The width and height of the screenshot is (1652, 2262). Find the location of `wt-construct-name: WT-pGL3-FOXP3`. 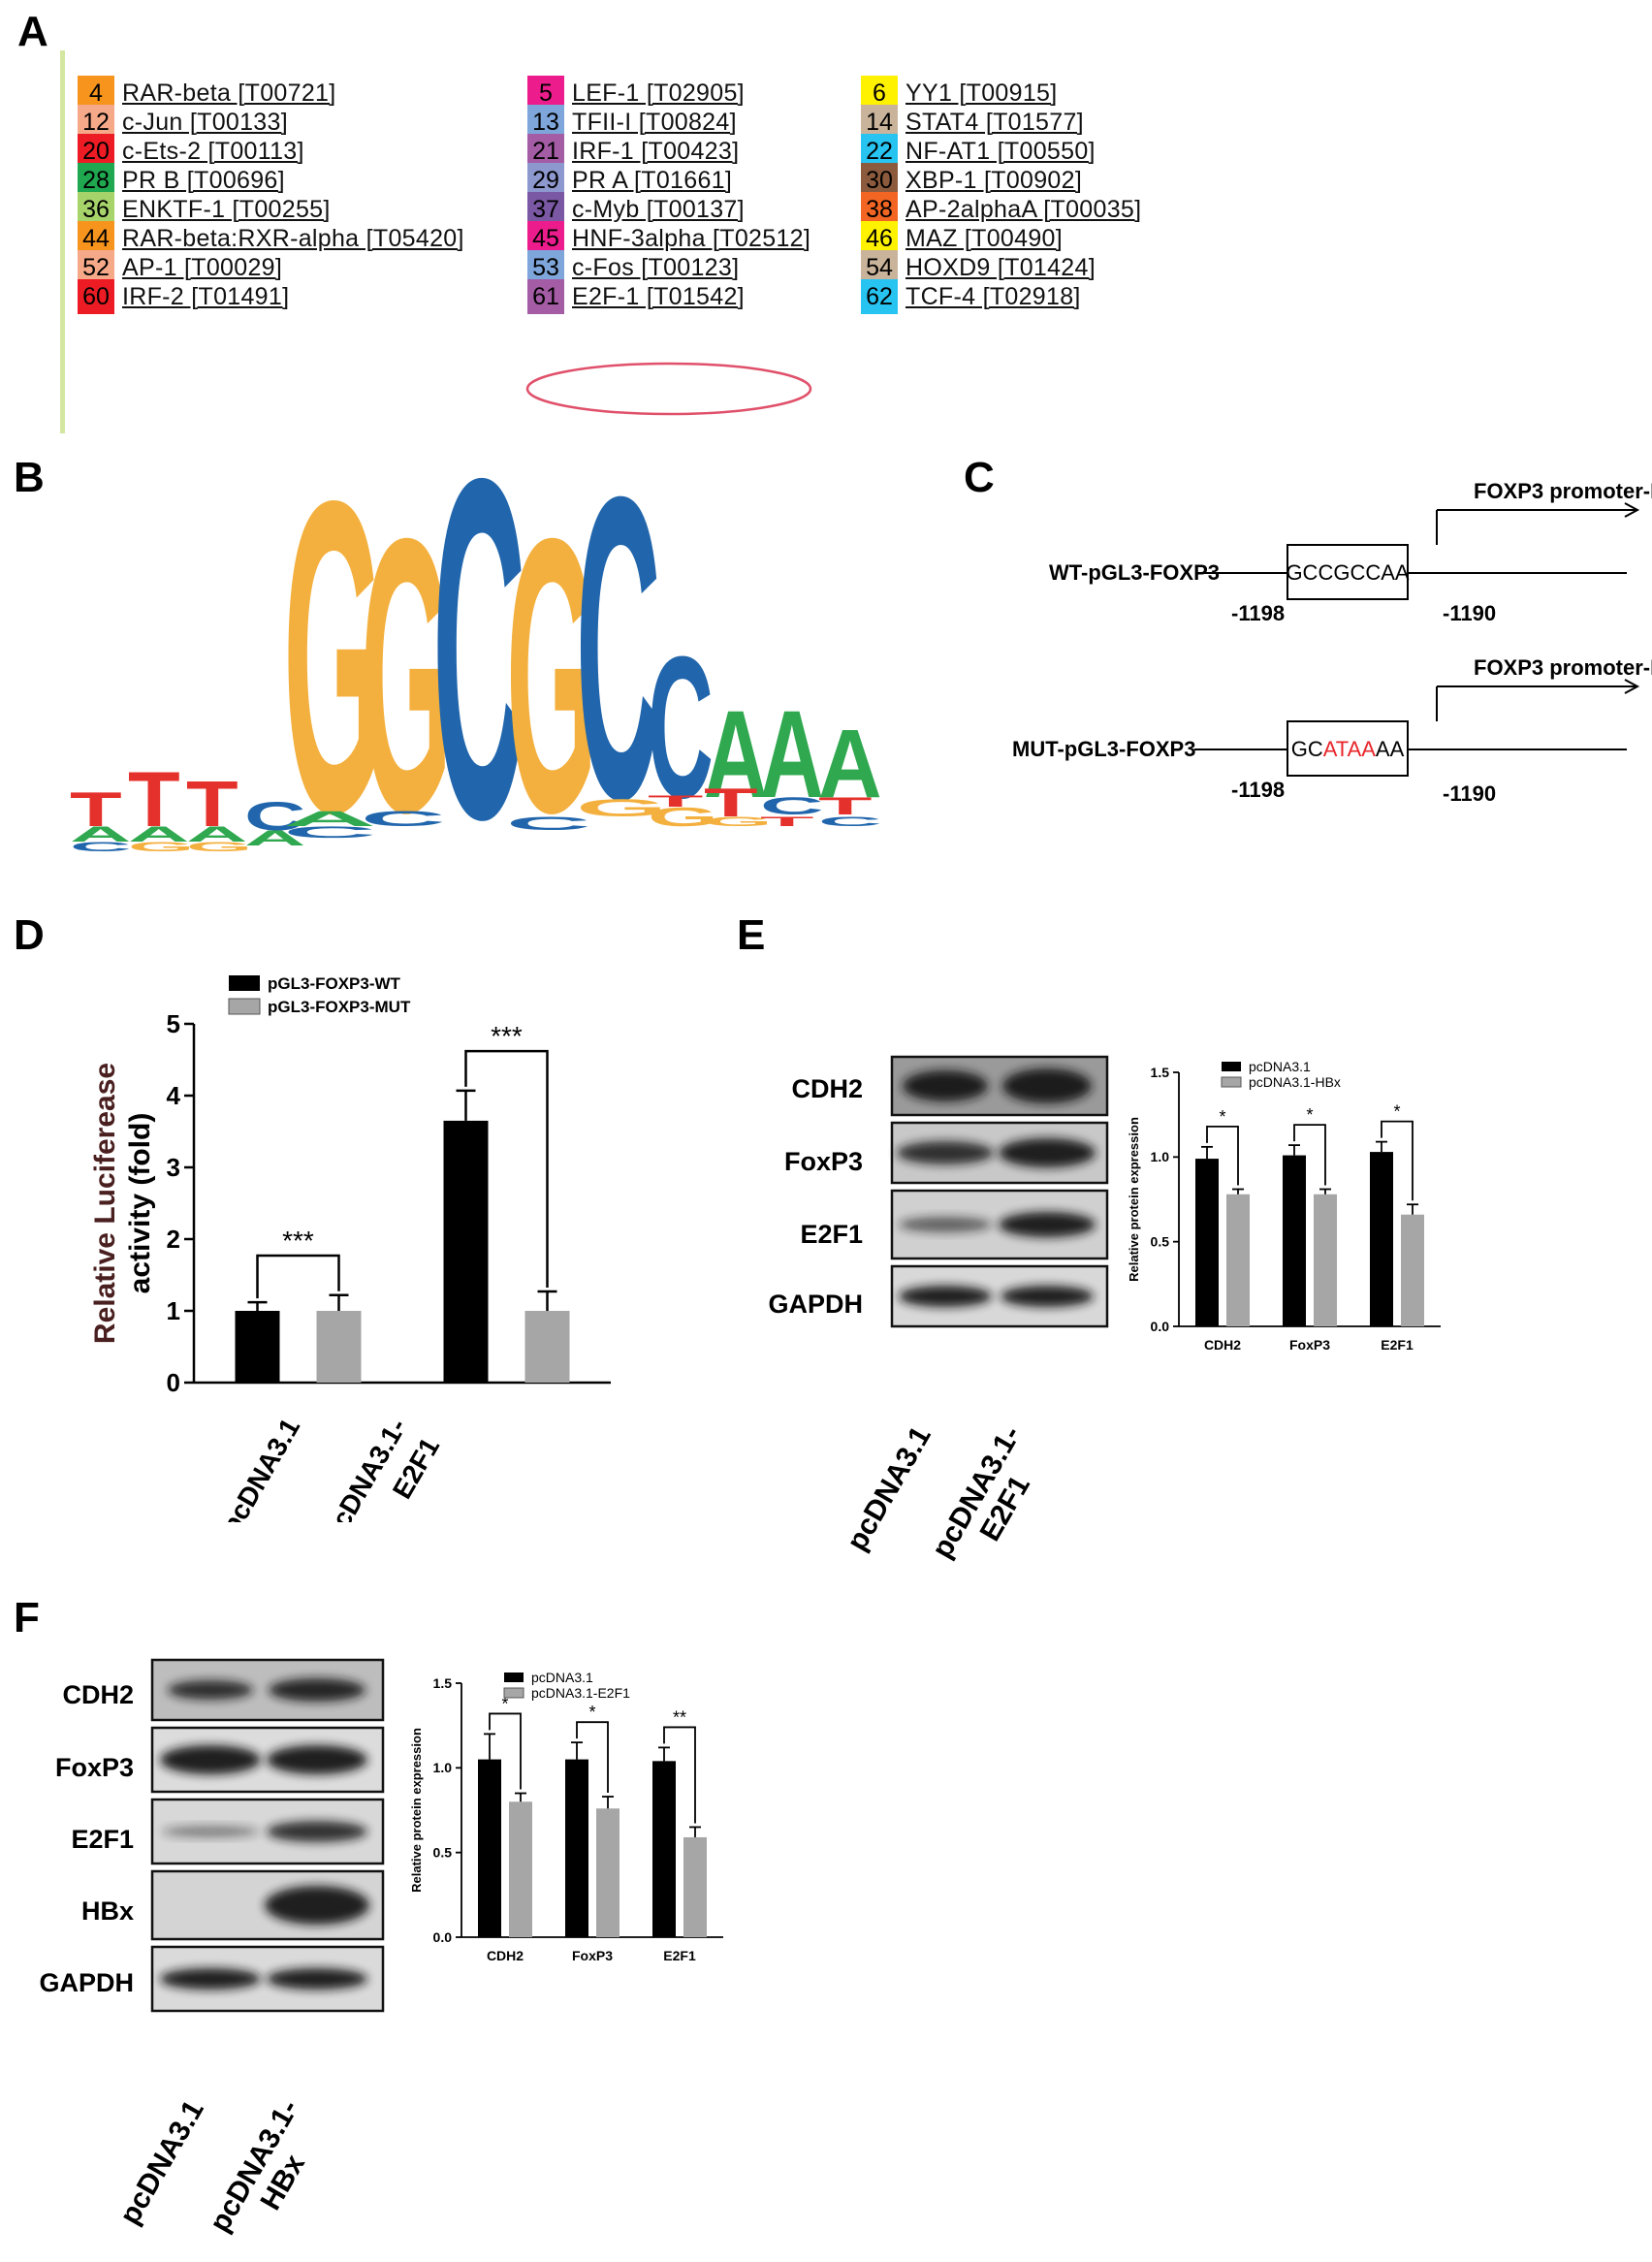

wt-construct-name: WT-pGL3-FOXP3 is located at coordinates (1134, 572).